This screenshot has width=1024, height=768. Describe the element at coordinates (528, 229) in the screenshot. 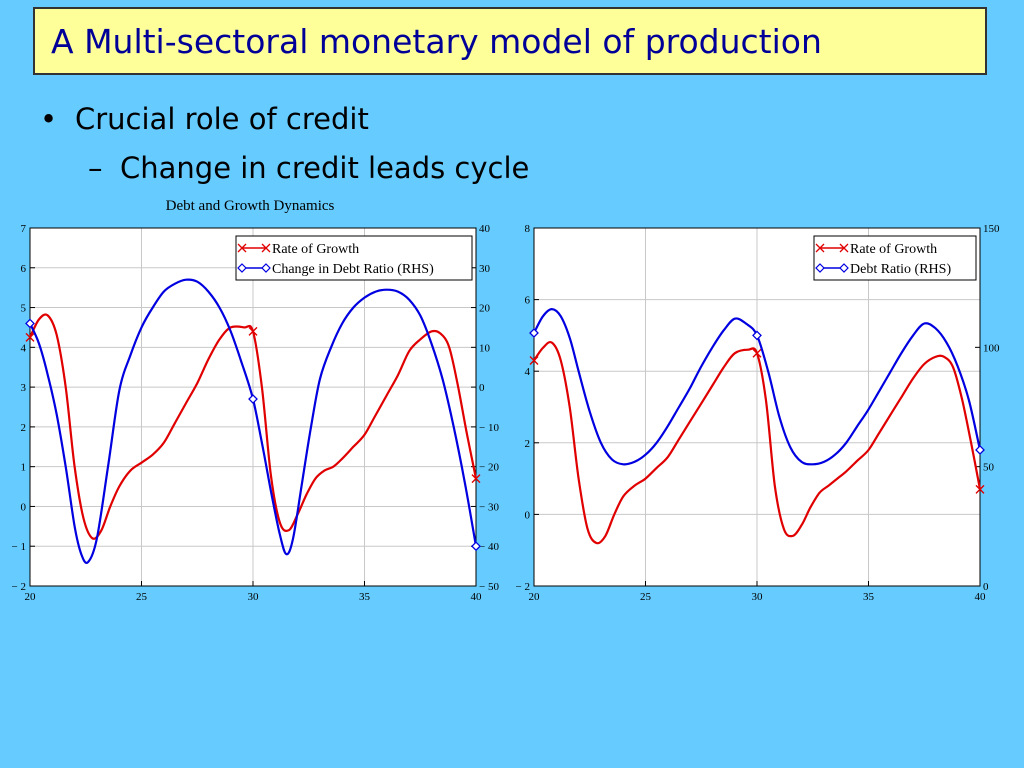

I see `y-tick-label: 8` at that location.